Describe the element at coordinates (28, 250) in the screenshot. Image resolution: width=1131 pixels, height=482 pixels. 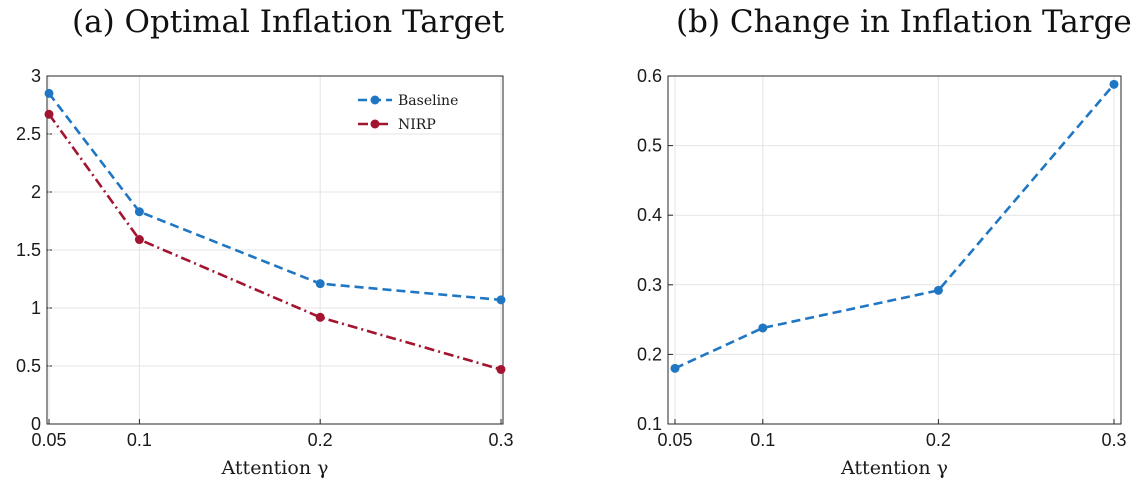
I see `y-tick-label: 1.5` at that location.